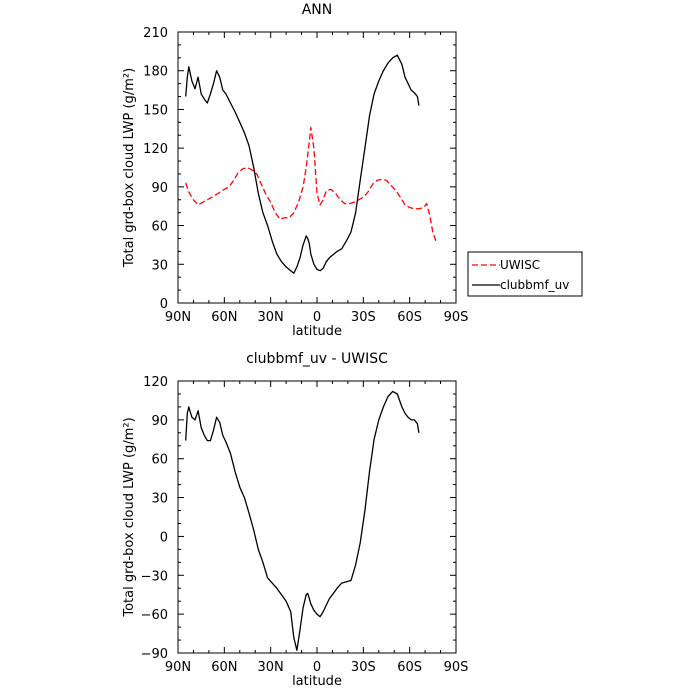 Image resolution: width=700 pixels, height=700 pixels. I want to click on legend: UWISC clubbmf_uv, so click(525, 274).